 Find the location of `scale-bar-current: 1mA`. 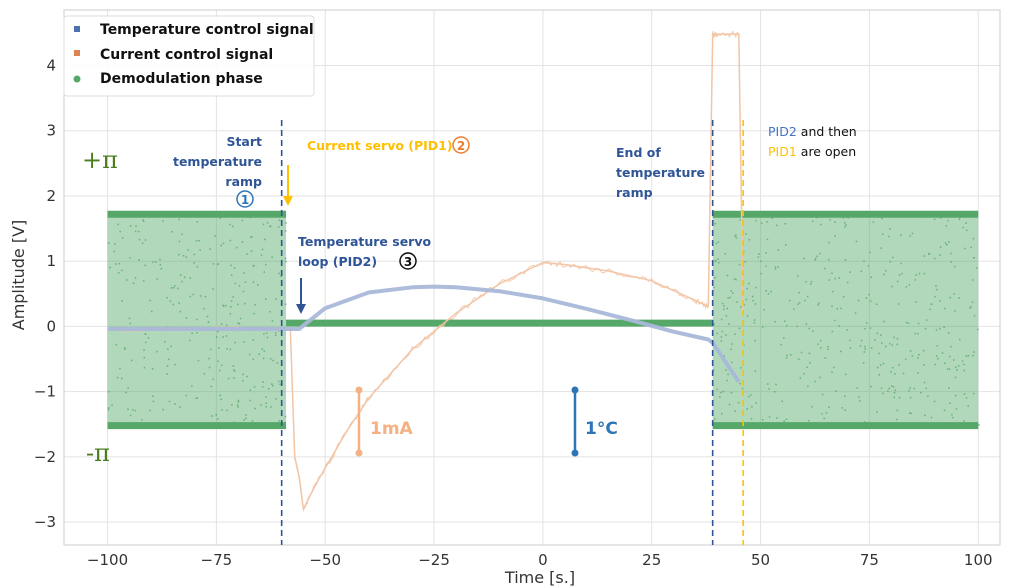

scale-bar-current: 1mA is located at coordinates (384, 421).